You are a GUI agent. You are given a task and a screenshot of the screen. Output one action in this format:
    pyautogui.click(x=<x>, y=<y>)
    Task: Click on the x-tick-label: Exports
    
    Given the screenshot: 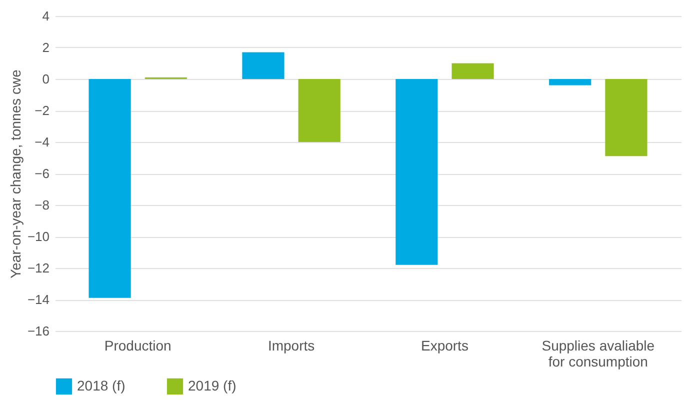 What is the action you would take?
    pyautogui.click(x=444, y=346)
    